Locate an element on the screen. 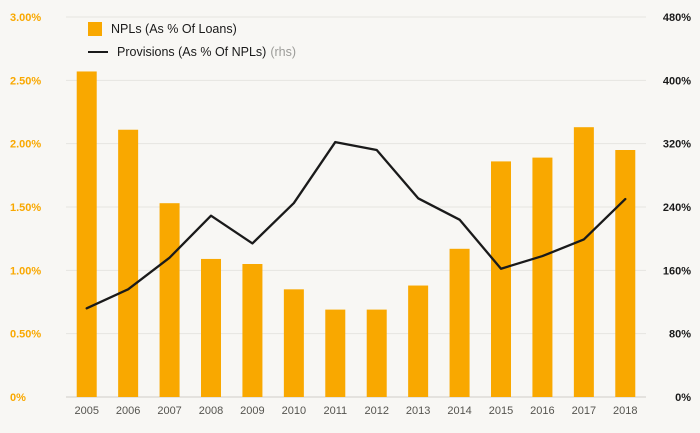 Image resolution: width=700 pixels, height=433 pixels. left-axis-tick-label: 1.50% is located at coordinates (25, 208).